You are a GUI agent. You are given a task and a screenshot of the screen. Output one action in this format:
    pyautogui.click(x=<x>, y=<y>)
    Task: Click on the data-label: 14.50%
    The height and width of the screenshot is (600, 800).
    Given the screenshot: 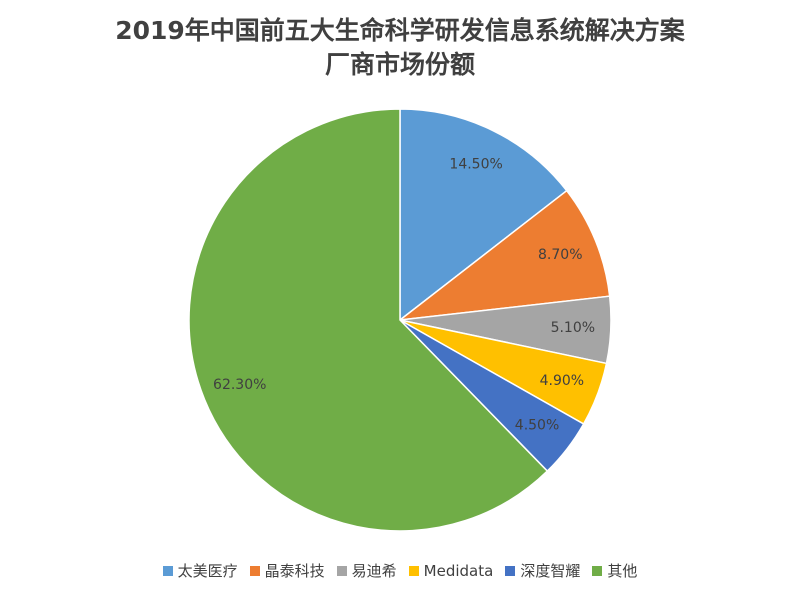 What is the action you would take?
    pyautogui.click(x=475, y=165)
    